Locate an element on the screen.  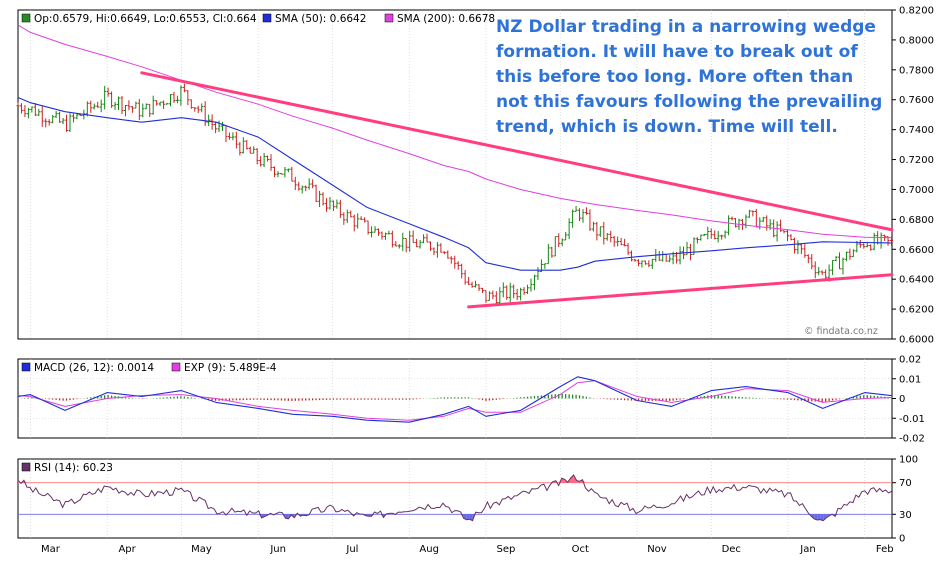
y-tick-label-price: 0.6600 is located at coordinates (916, 250).